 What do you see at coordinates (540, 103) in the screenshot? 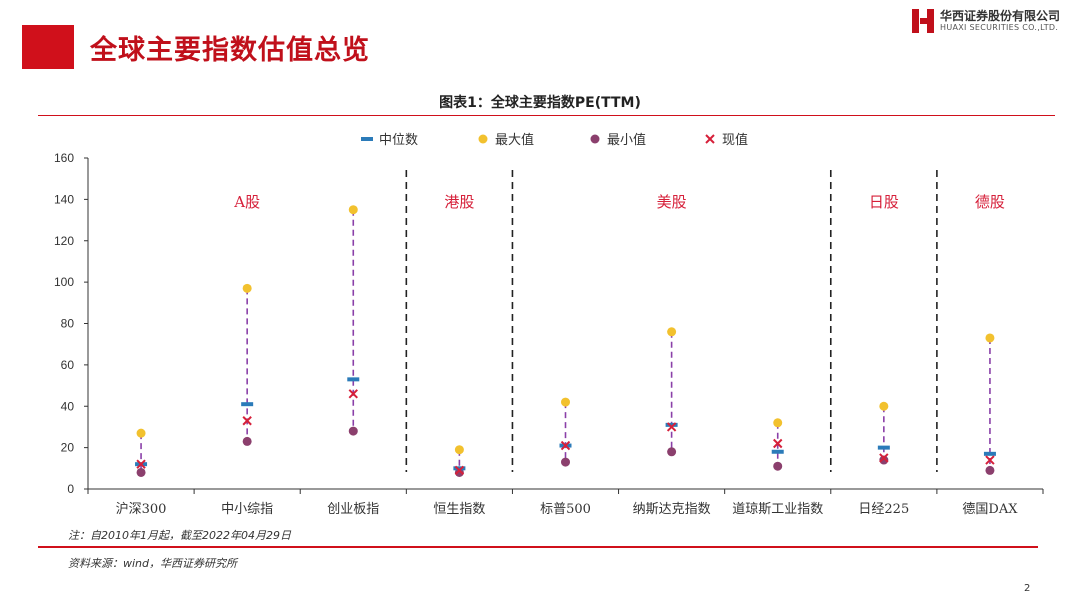
I see `chart-title: 图表1：全球主要指数PE(TTM)` at bounding box center [540, 103].